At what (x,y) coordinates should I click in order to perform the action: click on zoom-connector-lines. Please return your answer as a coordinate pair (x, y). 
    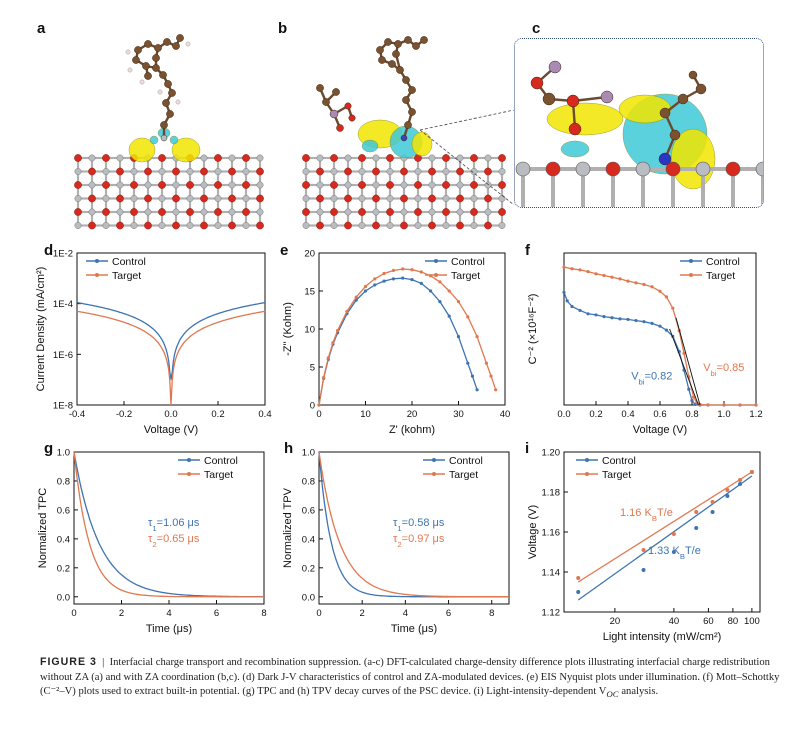
    Looking at the image, I should click on (467, 158).